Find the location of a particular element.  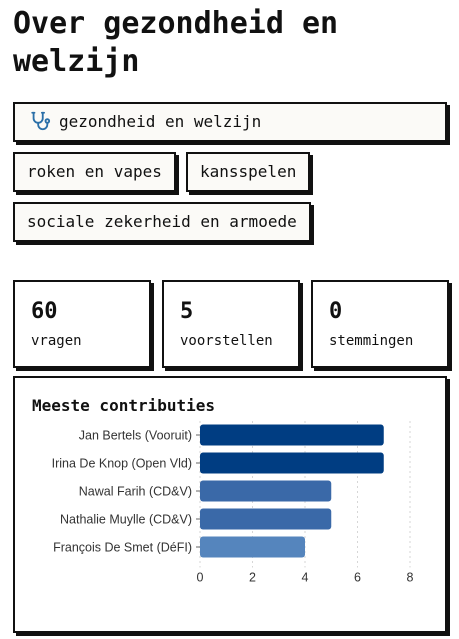

tag-gezondheid-en-welzijn: gezondheid en welzijn is located at coordinates (230, 122).